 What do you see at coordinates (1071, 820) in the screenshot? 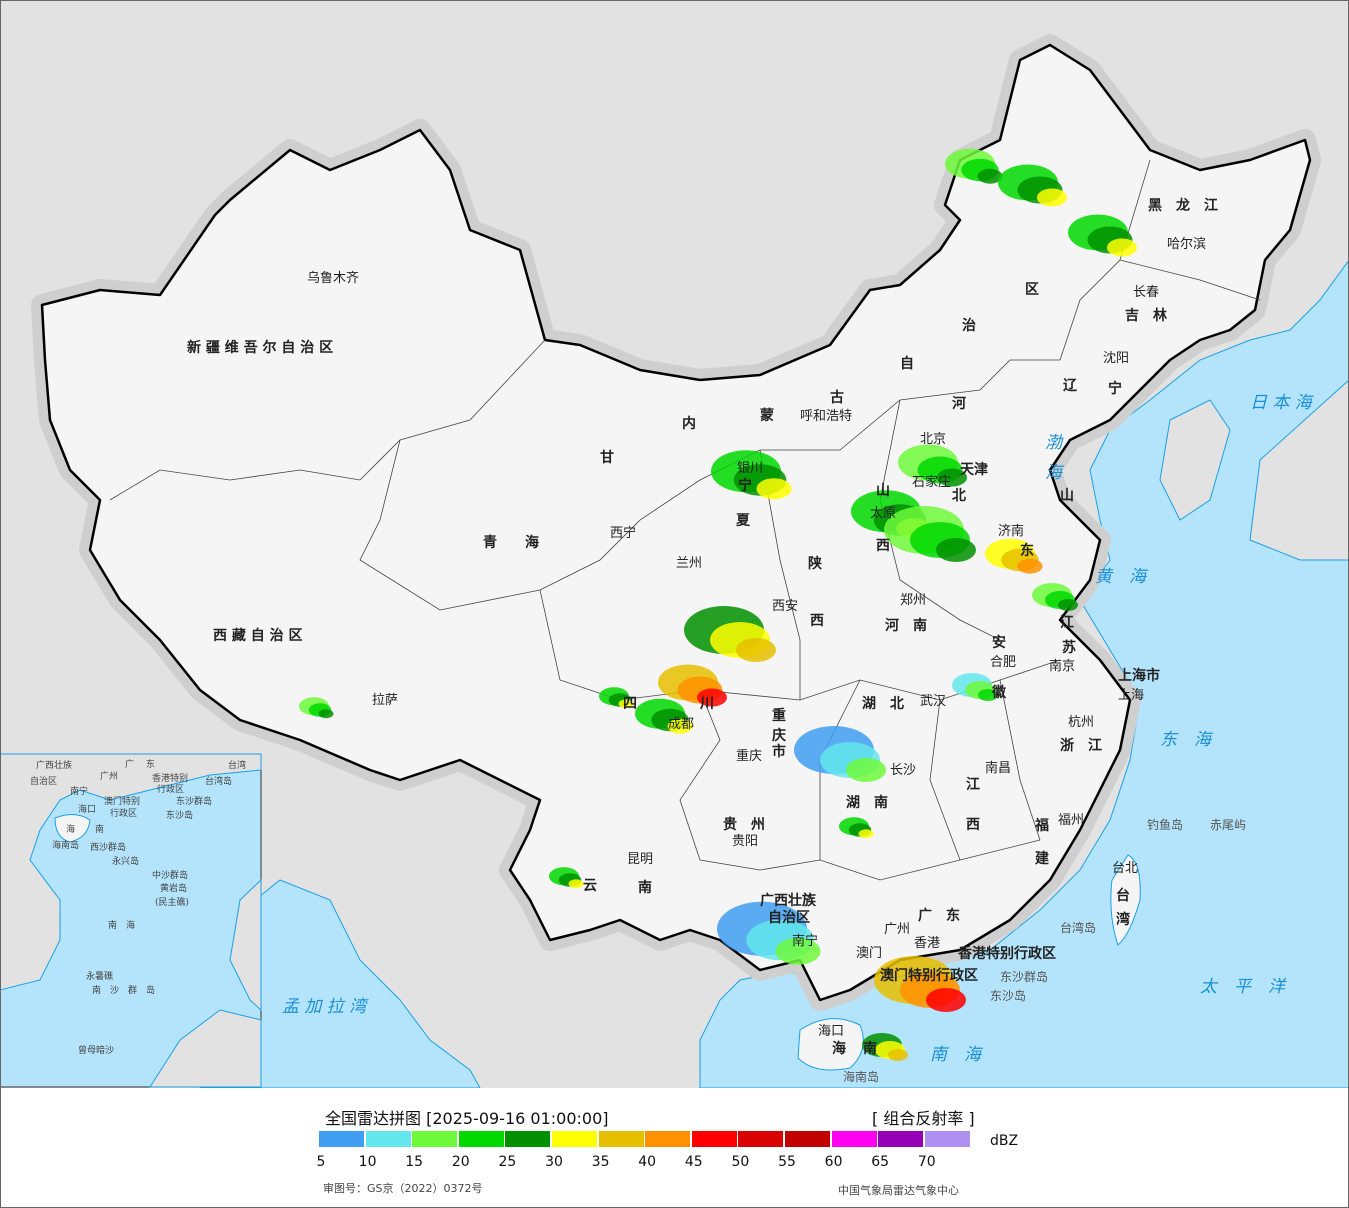
I see `city-label: 福州` at bounding box center [1071, 820].